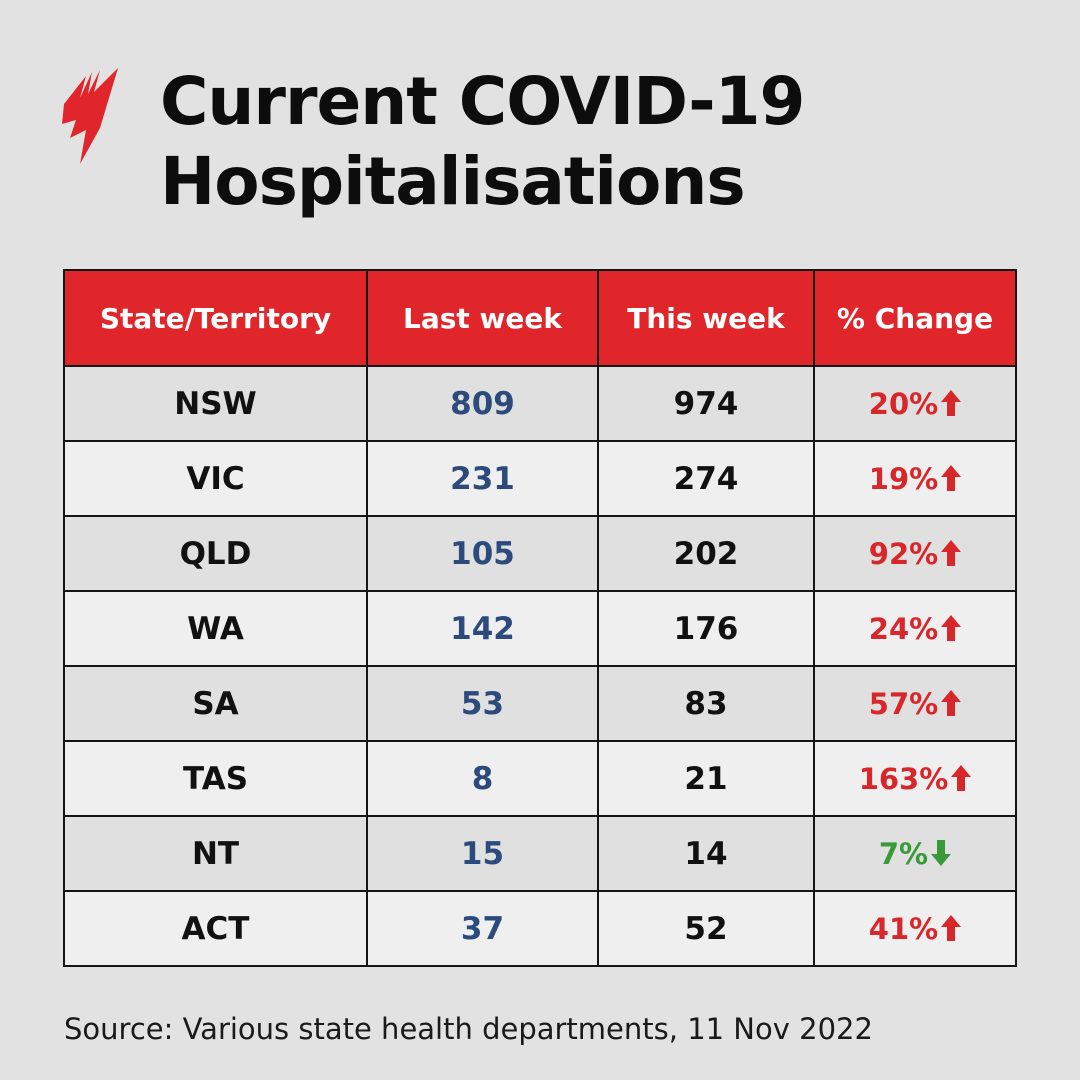 Image resolution: width=1080 pixels, height=1080 pixels. Describe the element at coordinates (903, 403) in the screenshot. I see `change-value: 20%` at that location.